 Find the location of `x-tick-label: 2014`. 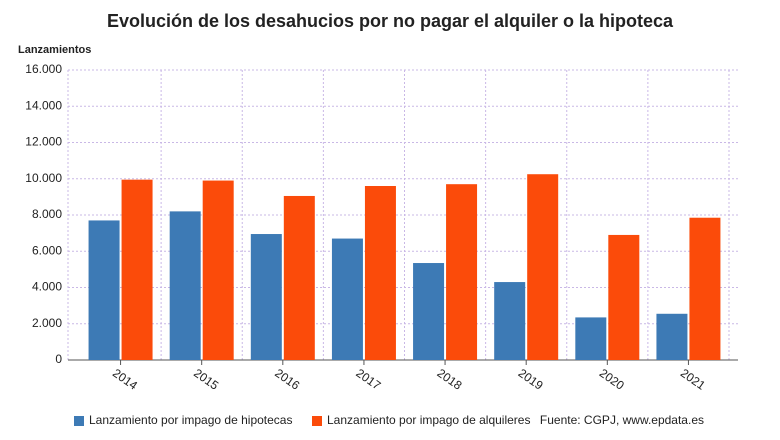

x-tick-label: 2014 is located at coordinates (125, 379).